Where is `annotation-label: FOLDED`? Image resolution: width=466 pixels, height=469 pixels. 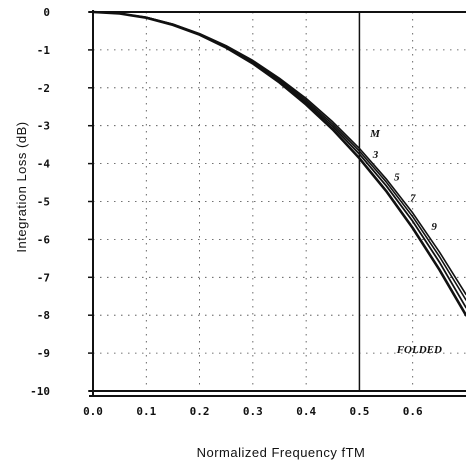
annotation-label: FOLDED is located at coordinates (419, 350).